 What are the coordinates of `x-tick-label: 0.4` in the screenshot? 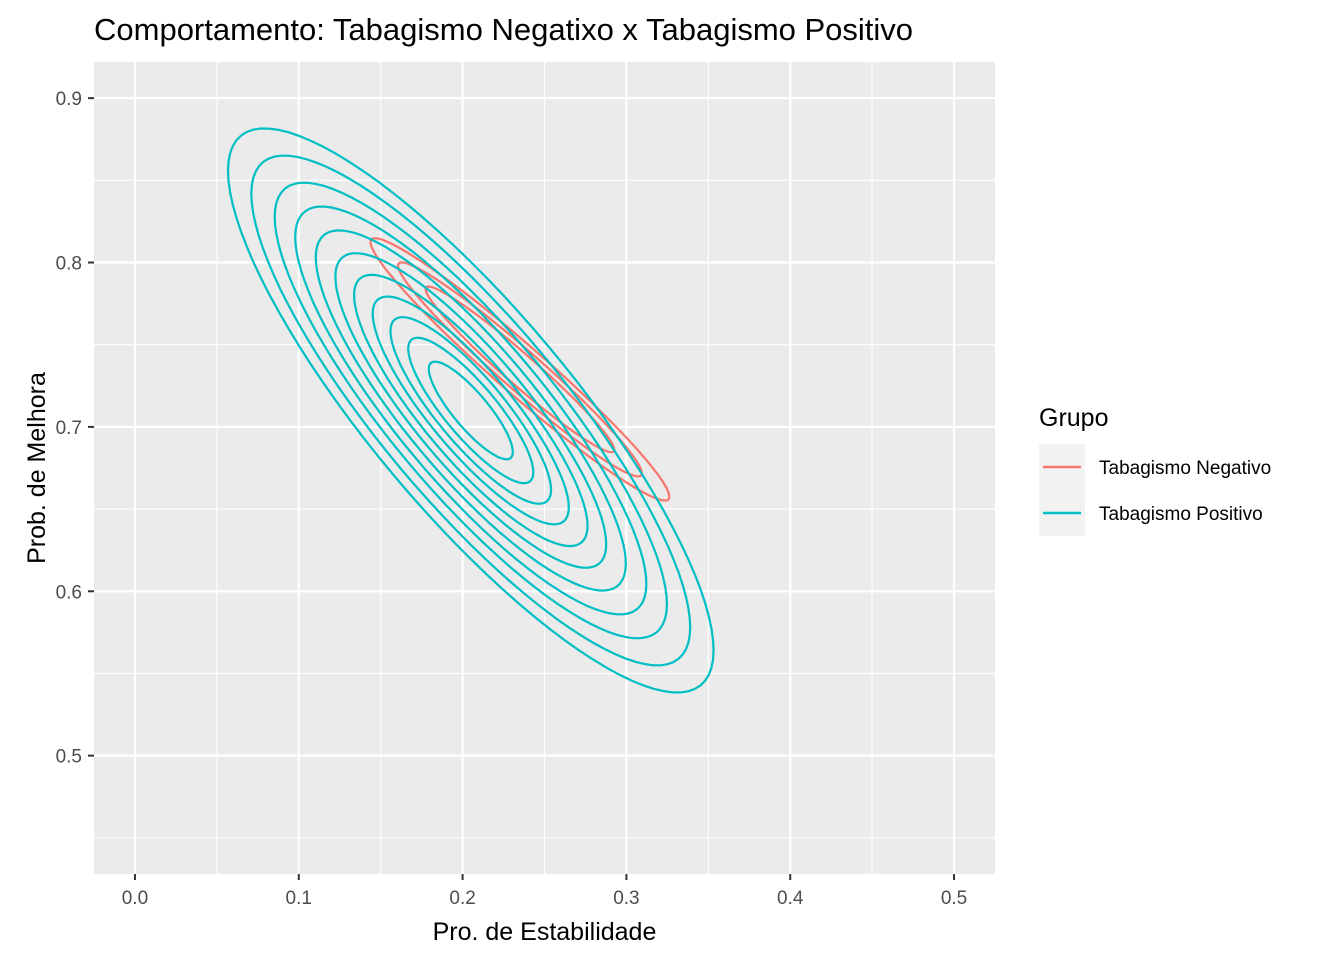 It's located at (790, 898).